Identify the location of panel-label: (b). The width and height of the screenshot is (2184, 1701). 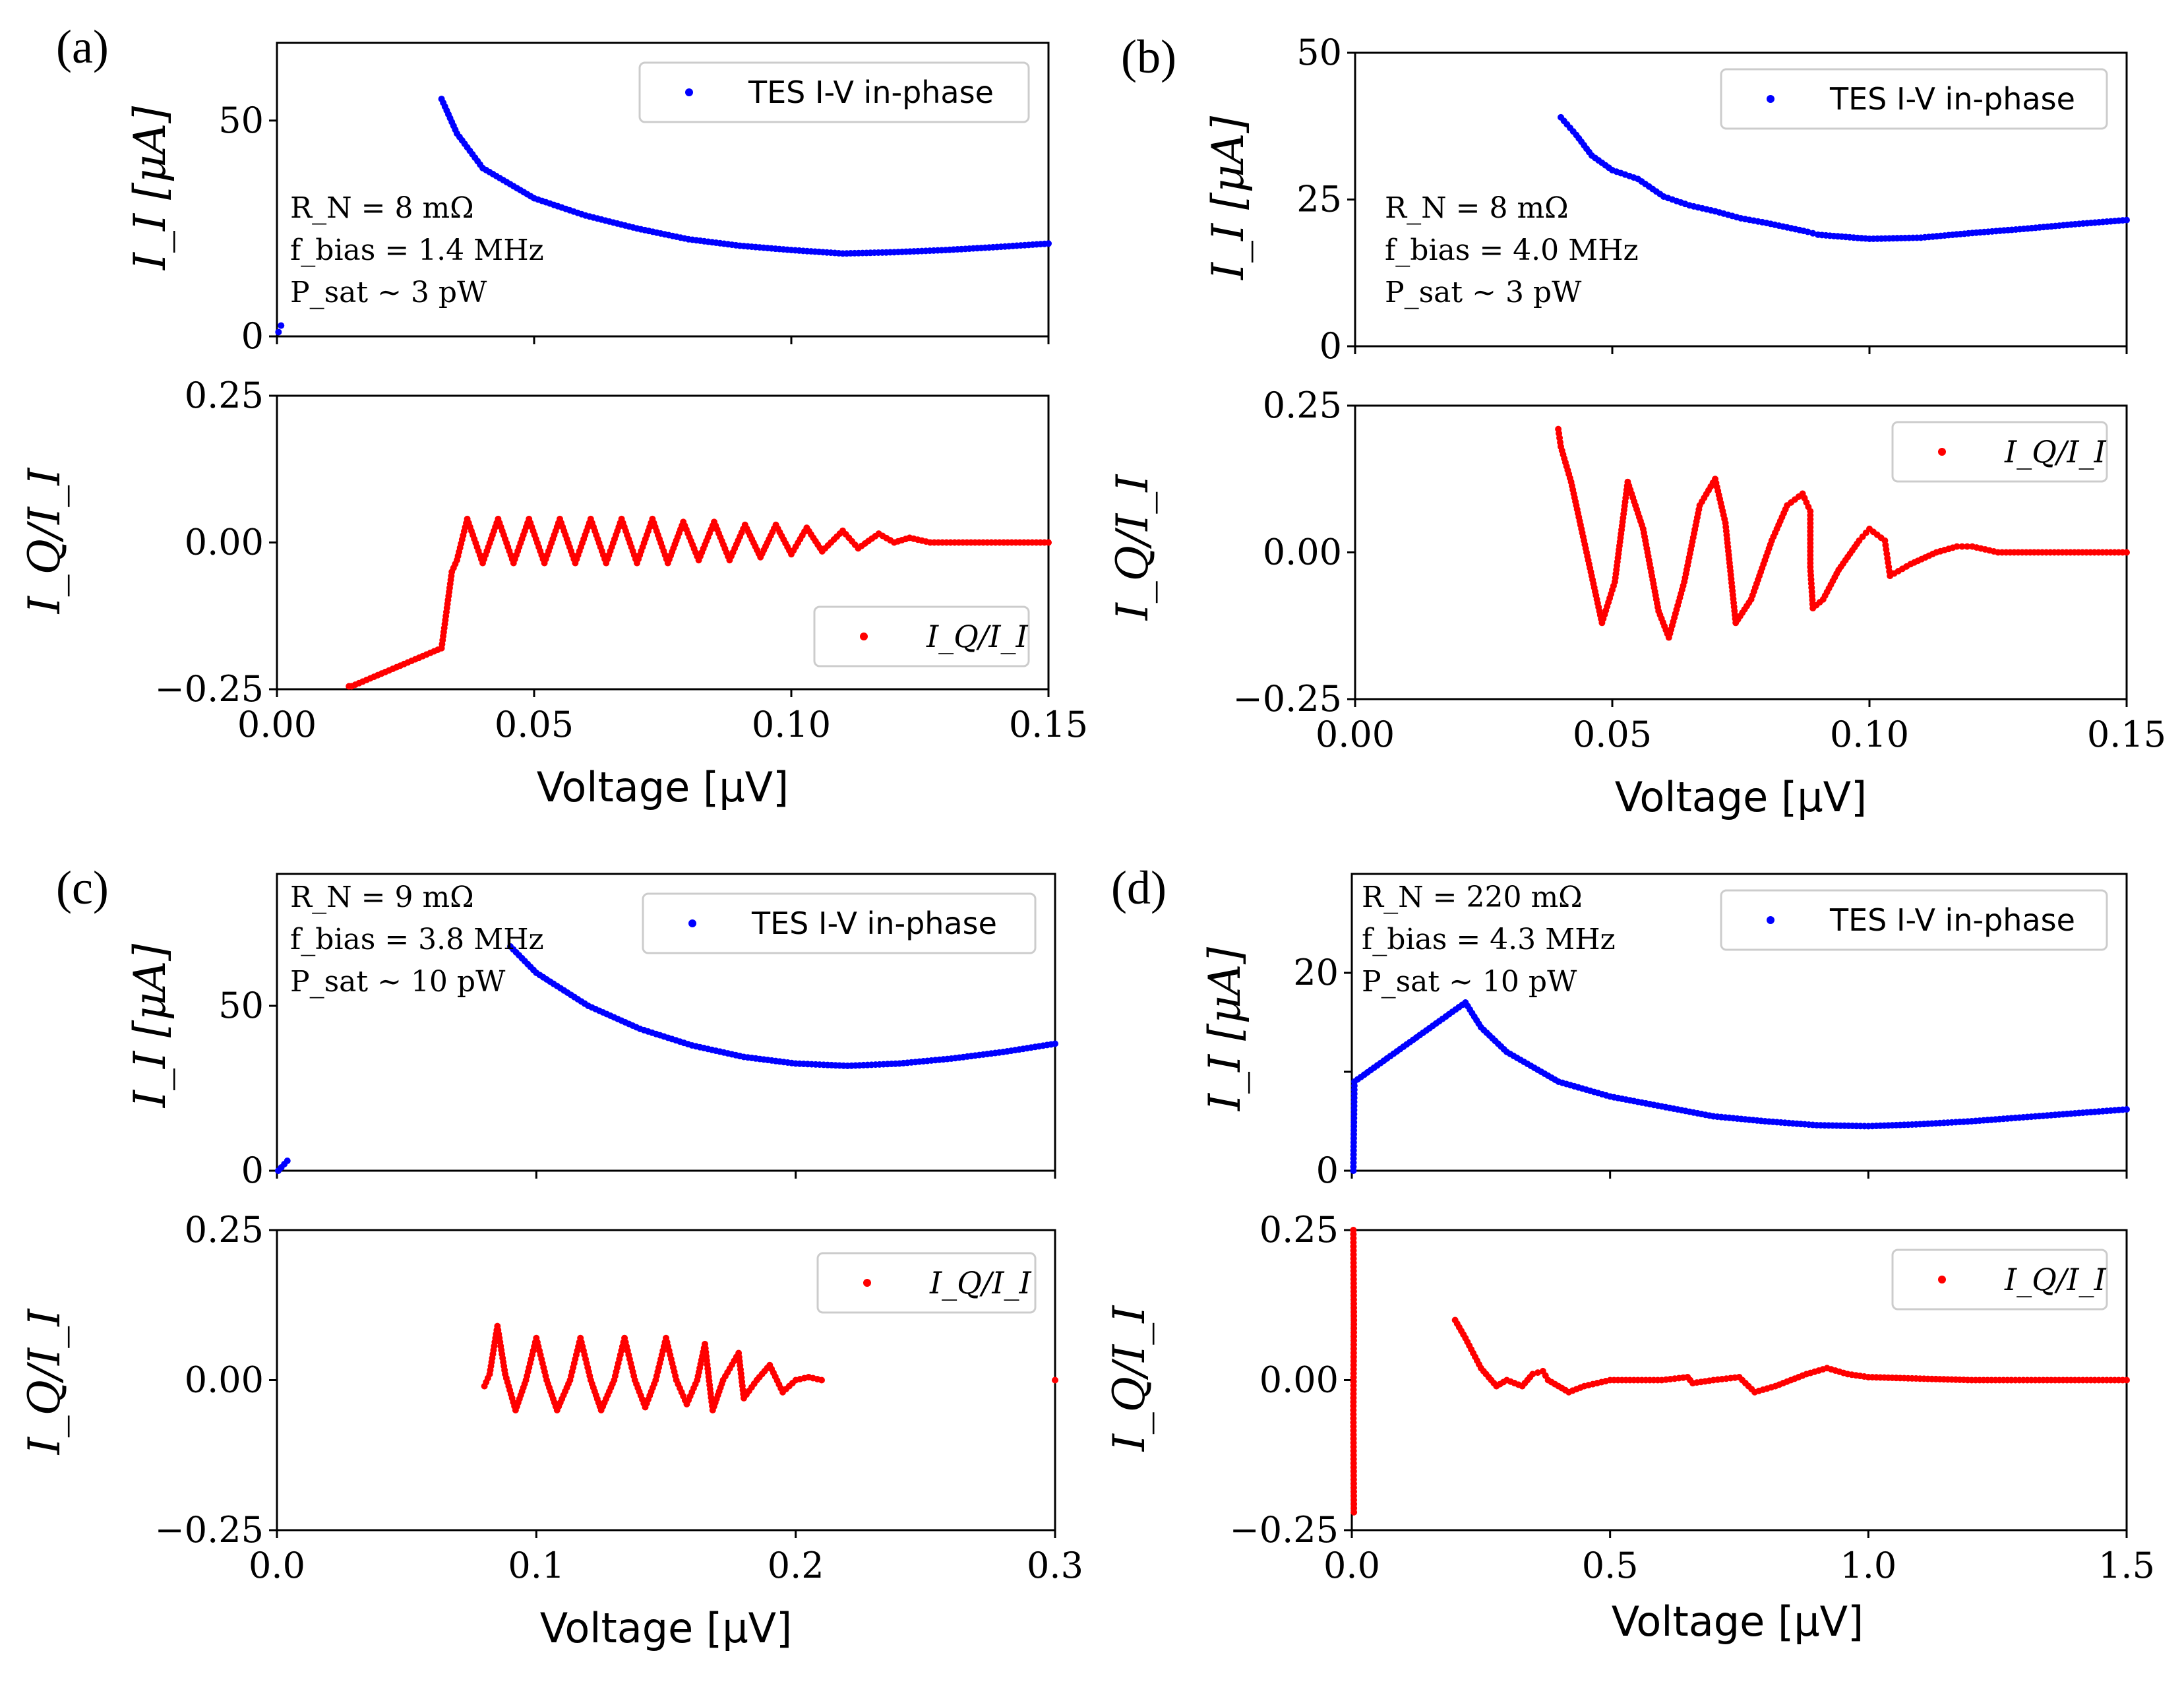
(1148, 57).